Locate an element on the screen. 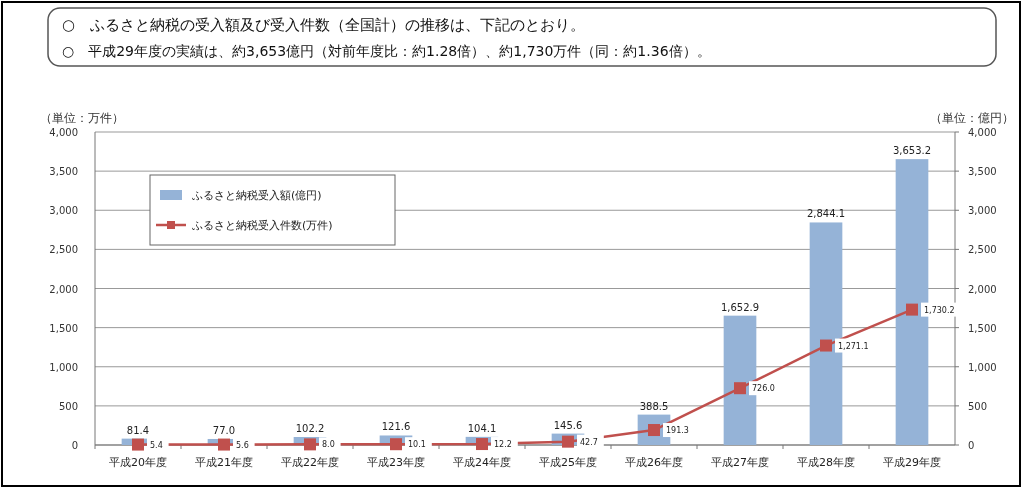  x-tick-label: 平成23年度 is located at coordinates (396, 462).